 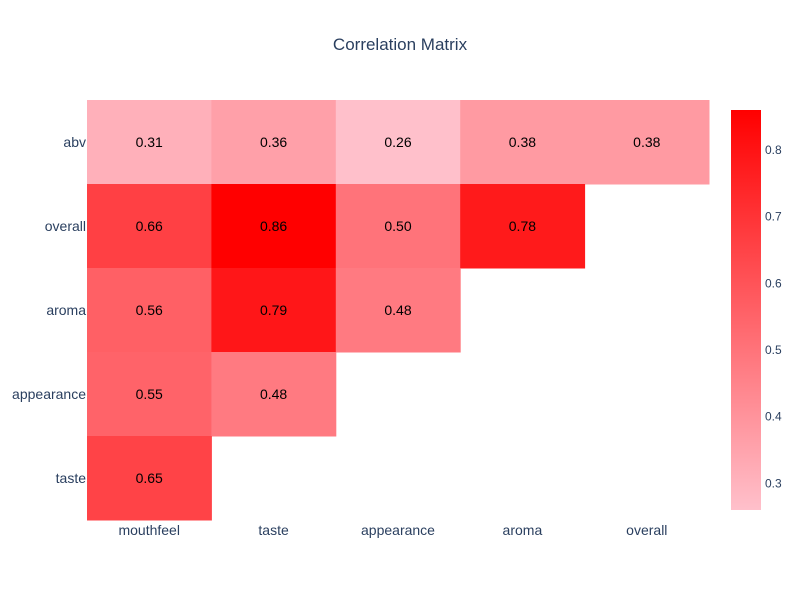 I want to click on cell-value-label: 0.26, so click(x=397, y=142).